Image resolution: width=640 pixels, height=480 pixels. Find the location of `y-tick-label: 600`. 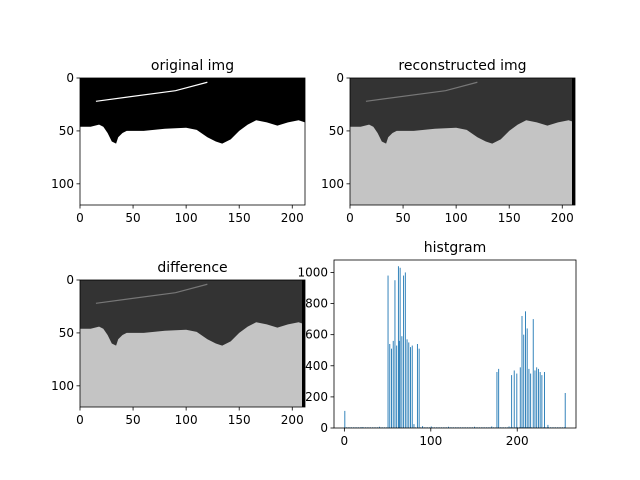

y-tick-label: 600 is located at coordinates (316, 335).